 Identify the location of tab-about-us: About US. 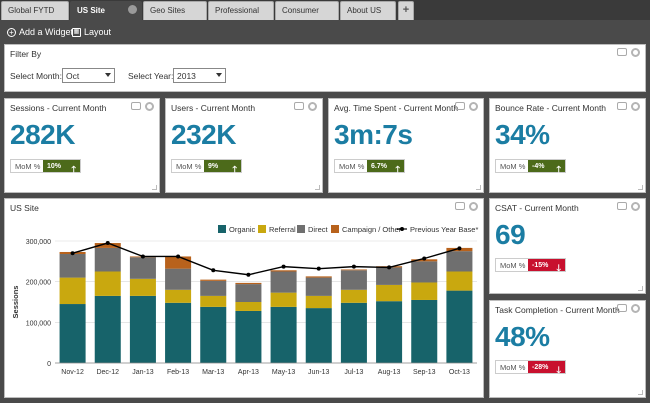
(368, 10).